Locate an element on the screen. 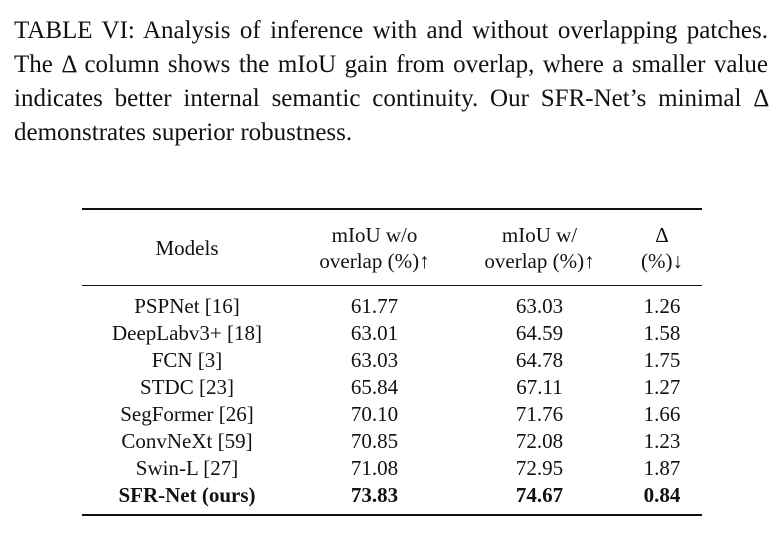 This screenshot has width=780, height=540. cell-miou-w: 71.76 is located at coordinates (539, 414).